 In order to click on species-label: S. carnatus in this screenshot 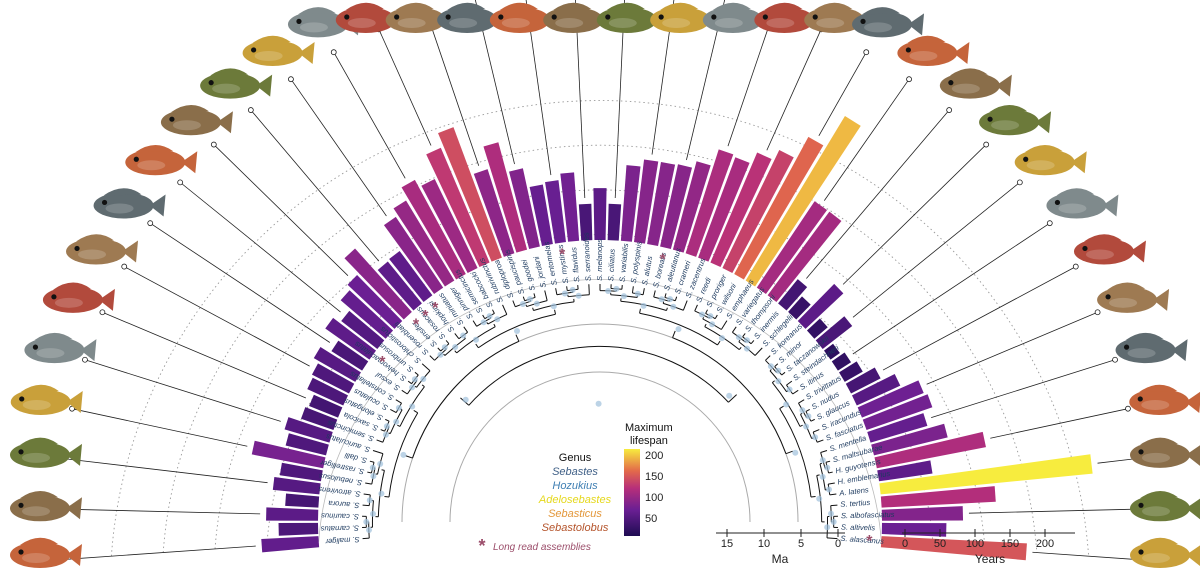, I will do `click(339, 529)`.